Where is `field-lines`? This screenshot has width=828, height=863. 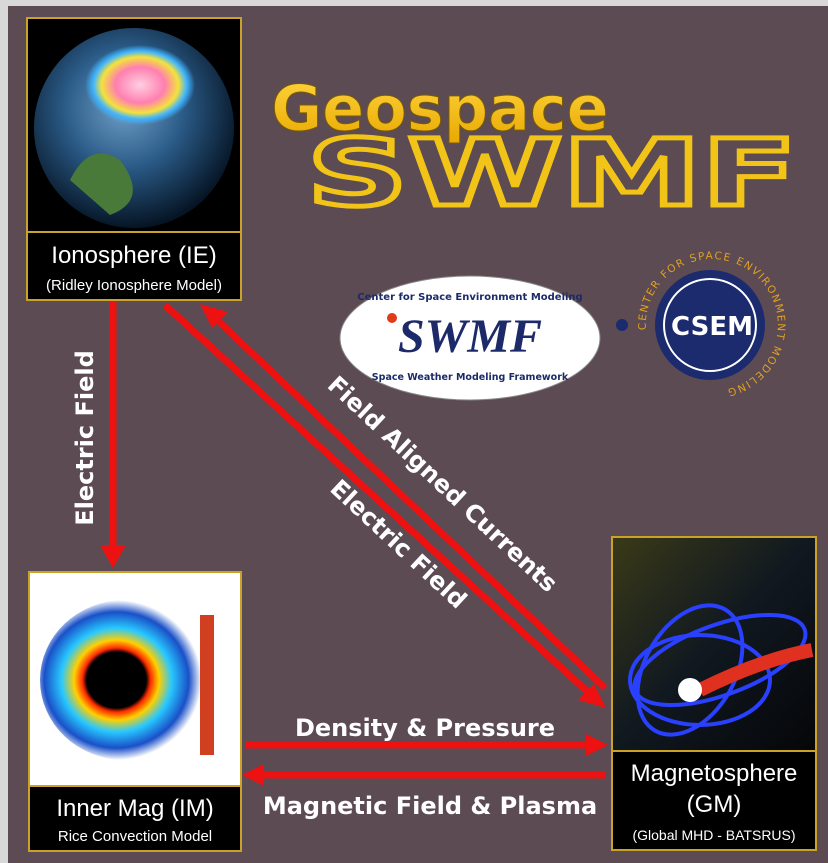 field-lines is located at coordinates (718, 670).